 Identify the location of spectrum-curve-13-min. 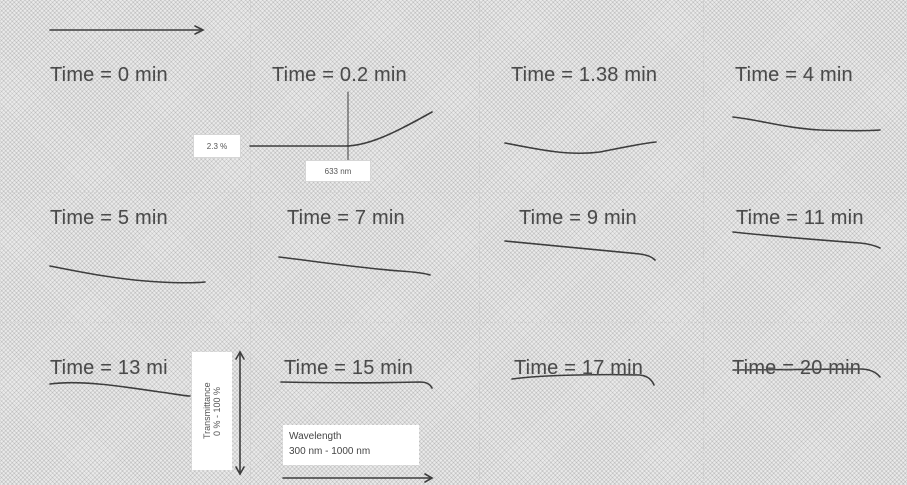
(120, 389).